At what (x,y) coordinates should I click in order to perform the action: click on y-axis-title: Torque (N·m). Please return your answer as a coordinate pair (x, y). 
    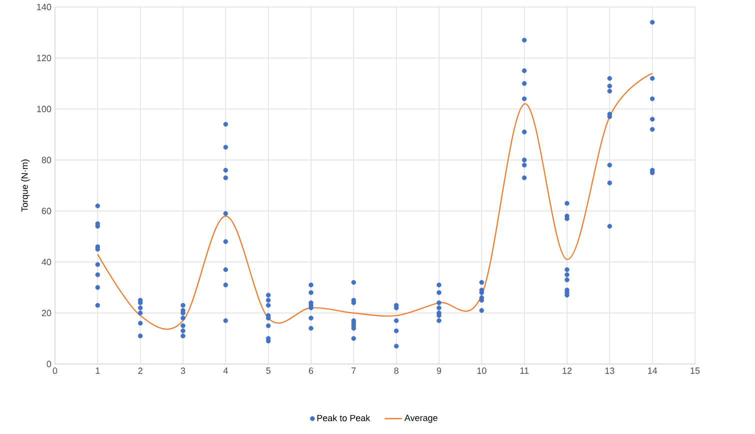
    Looking at the image, I should click on (25, 186).